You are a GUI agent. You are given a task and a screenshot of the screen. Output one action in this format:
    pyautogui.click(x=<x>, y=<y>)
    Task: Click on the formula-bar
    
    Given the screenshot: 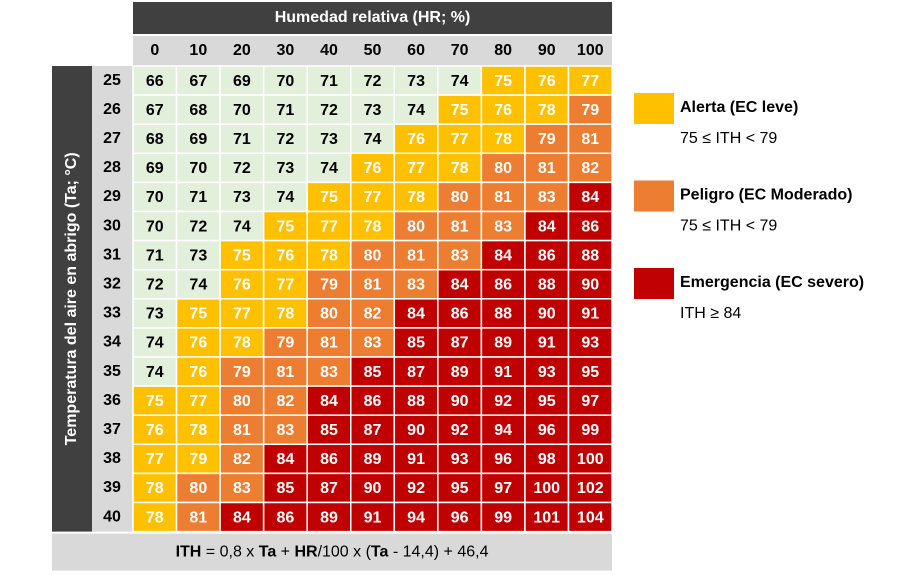 What is the action you would take?
    pyautogui.click(x=332, y=552)
    